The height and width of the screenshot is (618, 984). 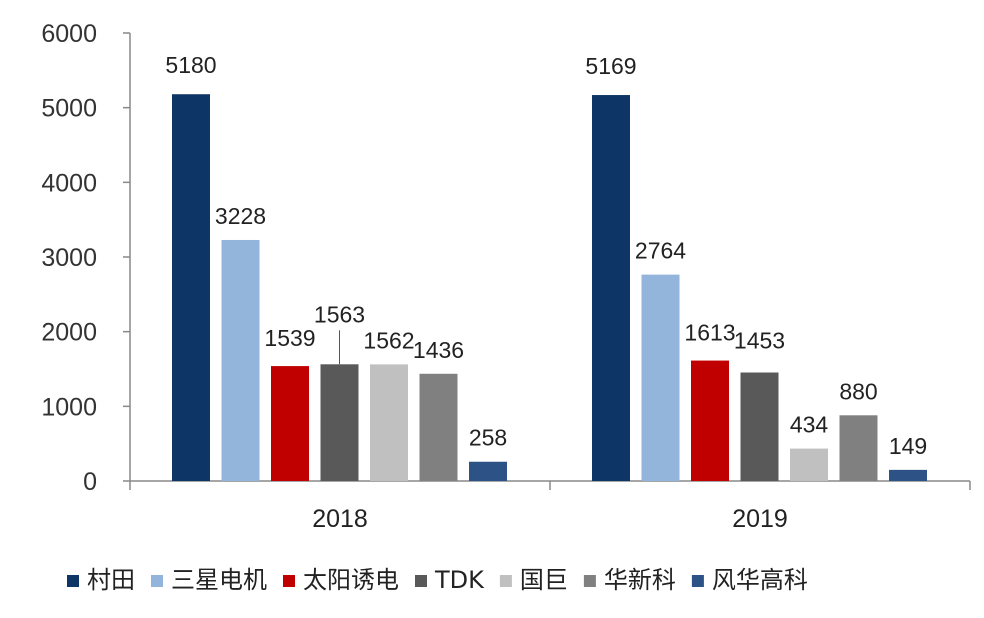 What do you see at coordinates (69, 407) in the screenshot?
I see `y-tick-label: 1000` at bounding box center [69, 407].